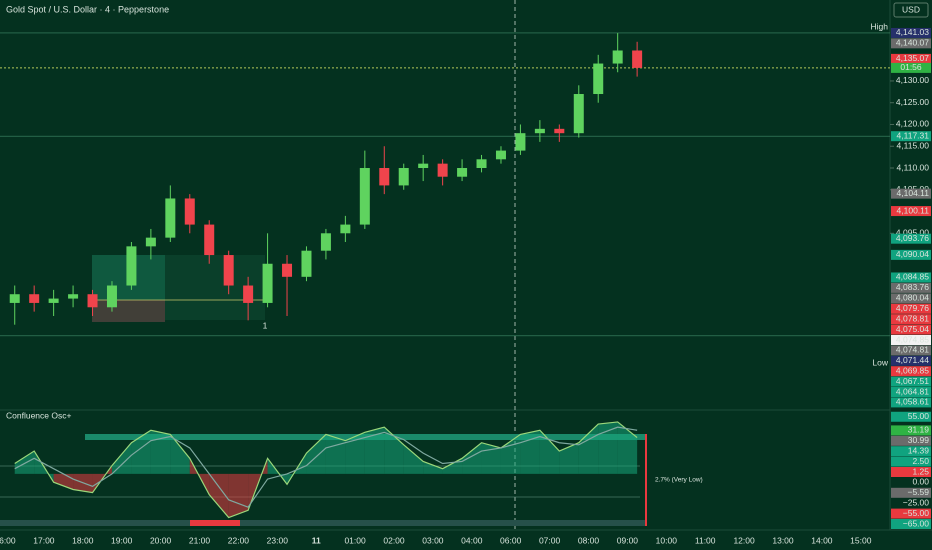 This screenshot has width=932, height=550. Describe the element at coordinates (912, 339) in the screenshot. I see `price-badge-label: 4,074.85` at that location.